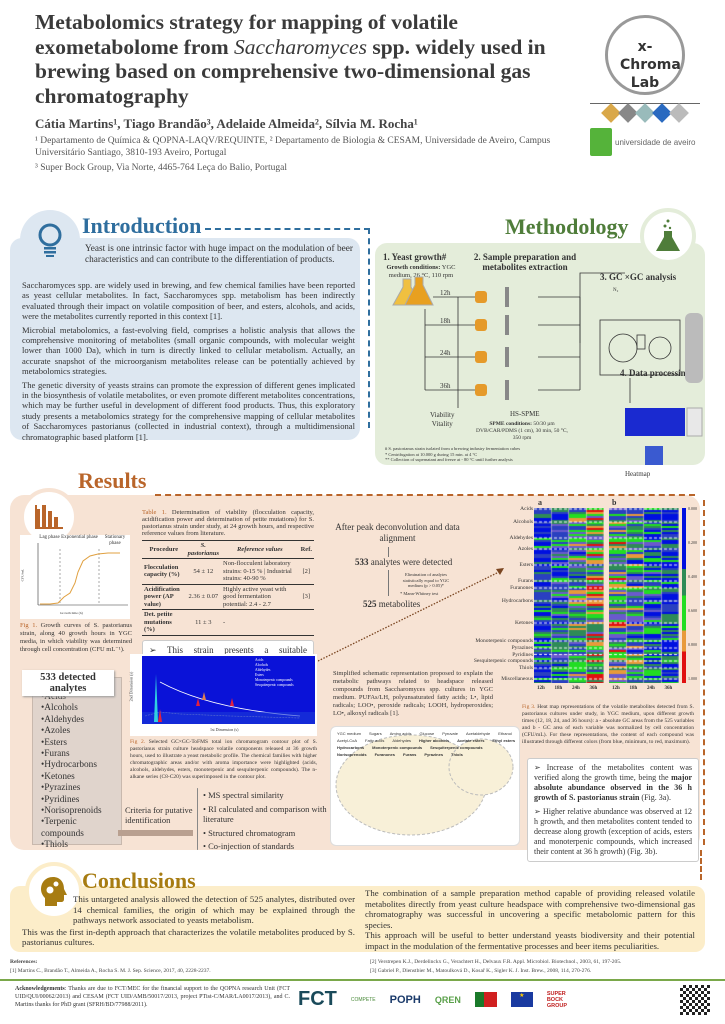 The image size is (725, 1024). I want to click on heatmap-family-label: Alcohols, so click(523, 522).